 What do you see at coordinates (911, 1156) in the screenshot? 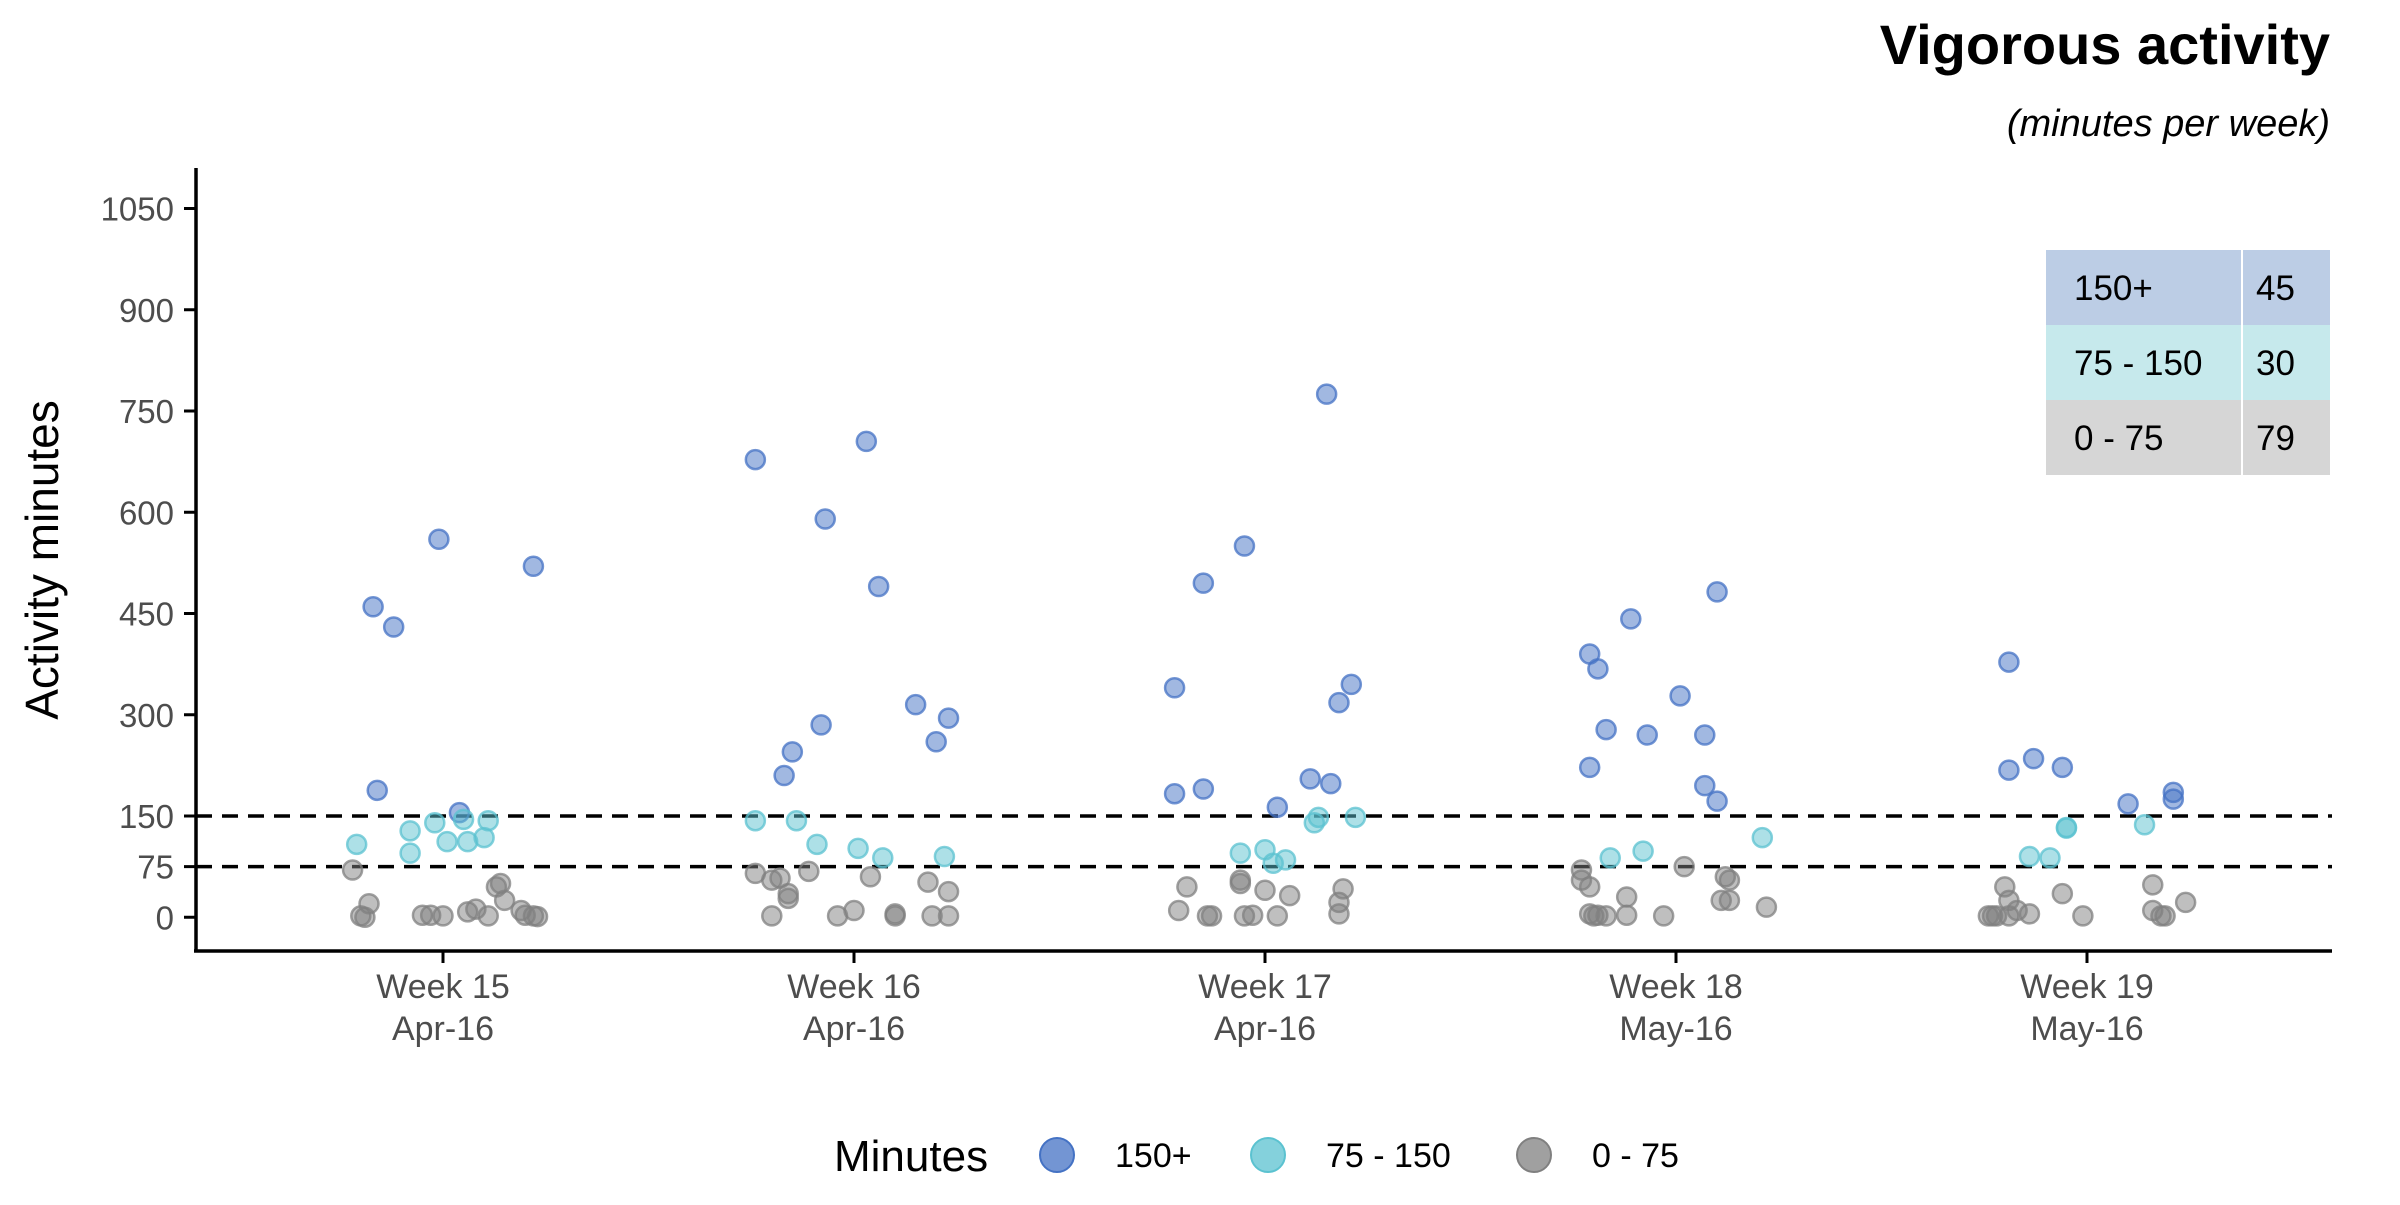
I see `legend-title: Minutes` at bounding box center [911, 1156].